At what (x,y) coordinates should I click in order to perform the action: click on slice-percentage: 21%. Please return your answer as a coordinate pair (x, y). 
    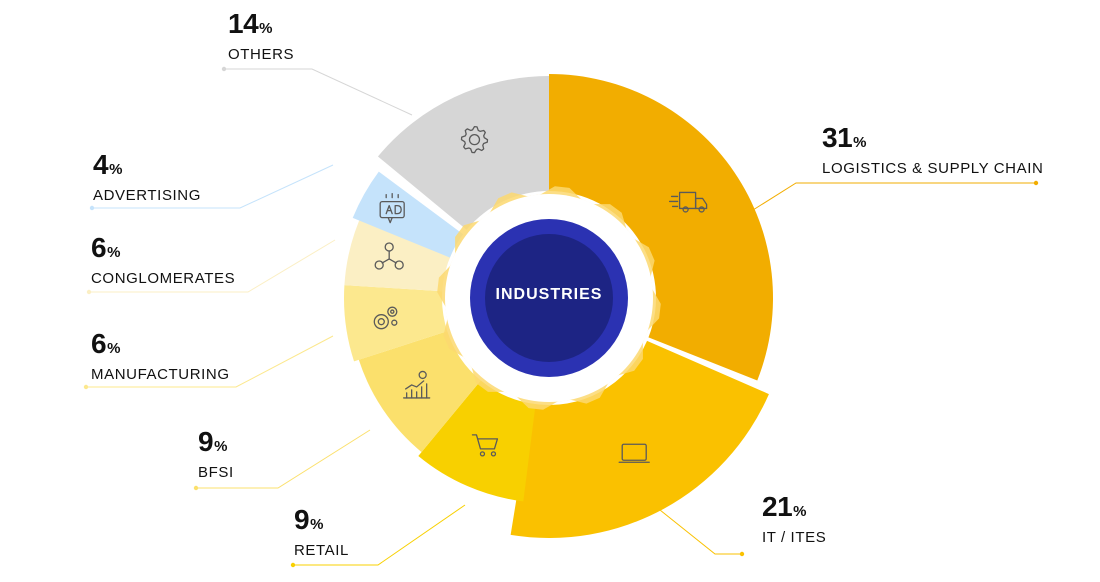
    Looking at the image, I should click on (794, 509).